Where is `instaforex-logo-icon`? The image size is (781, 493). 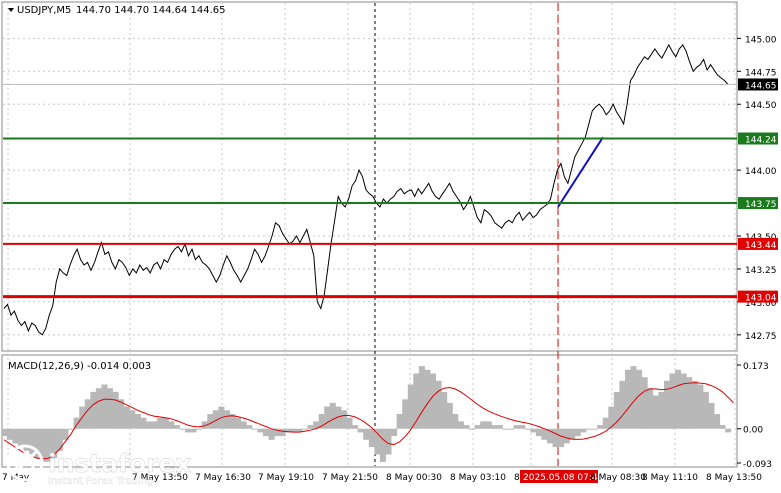 instaforex-logo-icon is located at coordinates (25, 463).